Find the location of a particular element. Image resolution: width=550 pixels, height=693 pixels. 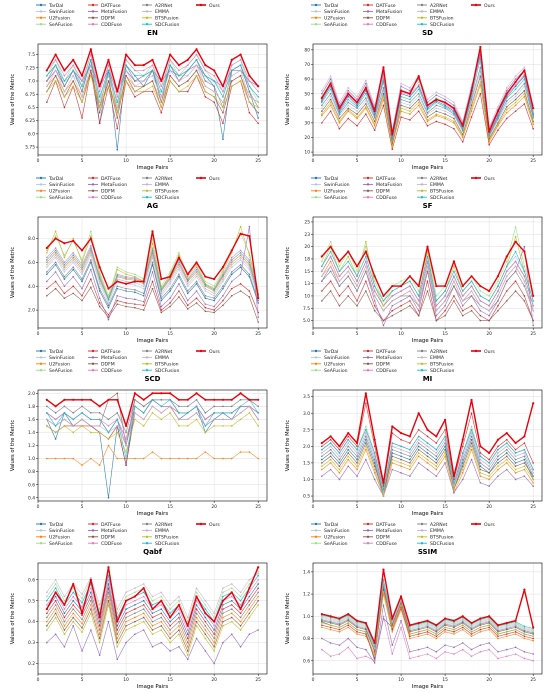

legend-entry: MetaFusion is located at coordinates (107, 185).